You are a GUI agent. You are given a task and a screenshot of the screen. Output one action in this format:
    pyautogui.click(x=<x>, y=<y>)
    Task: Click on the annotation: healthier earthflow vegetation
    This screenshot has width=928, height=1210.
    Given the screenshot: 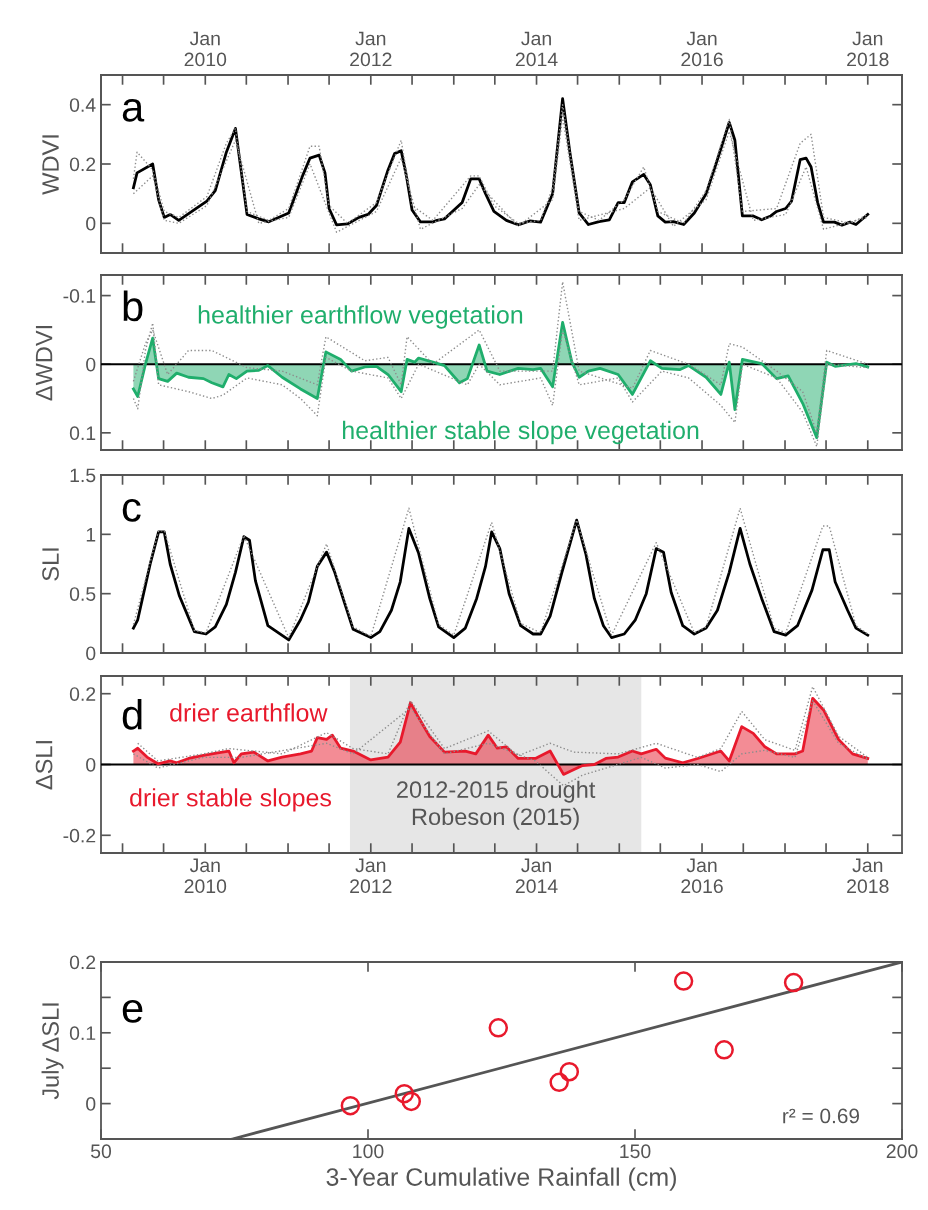 What is the action you would take?
    pyautogui.click(x=360, y=317)
    